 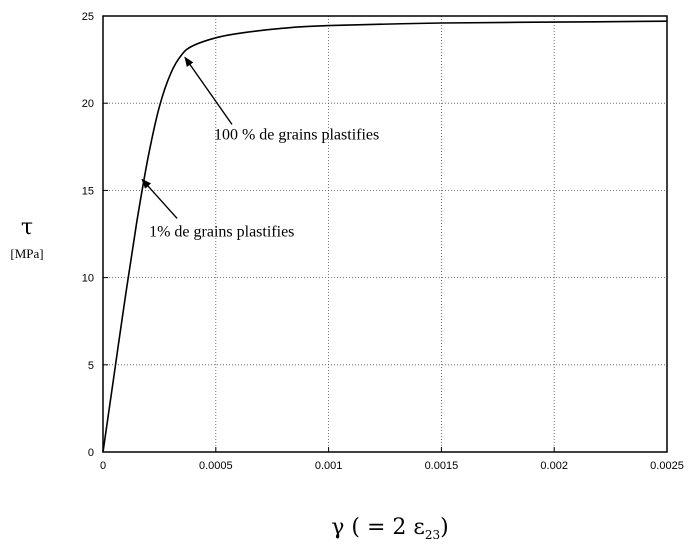 What do you see at coordinates (88, 279) in the screenshot?
I see `y-tick-label: 10` at bounding box center [88, 279].